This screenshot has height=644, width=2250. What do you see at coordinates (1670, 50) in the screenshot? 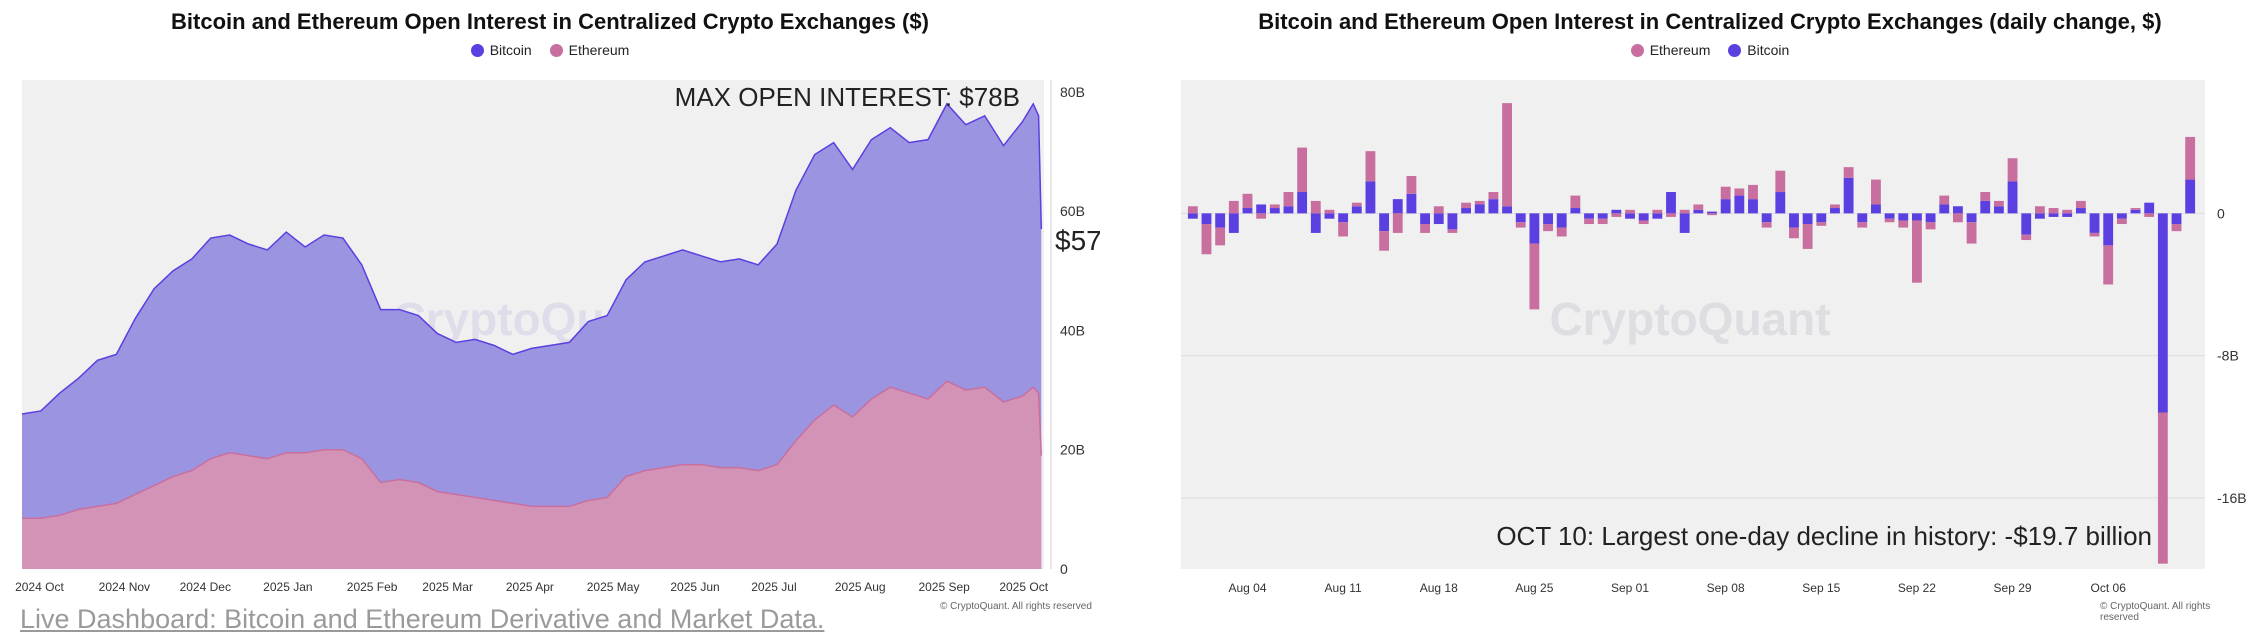
I see `legend-item-ethereum: Ethereum` at bounding box center [1670, 50].